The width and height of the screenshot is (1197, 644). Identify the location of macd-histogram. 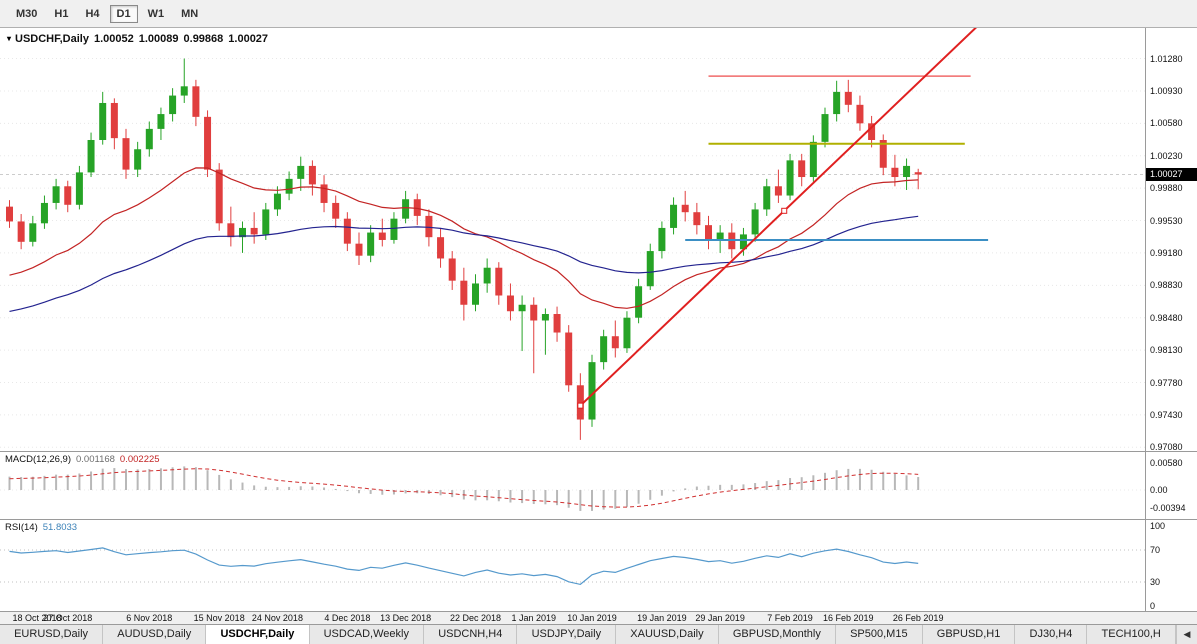
(464, 488).